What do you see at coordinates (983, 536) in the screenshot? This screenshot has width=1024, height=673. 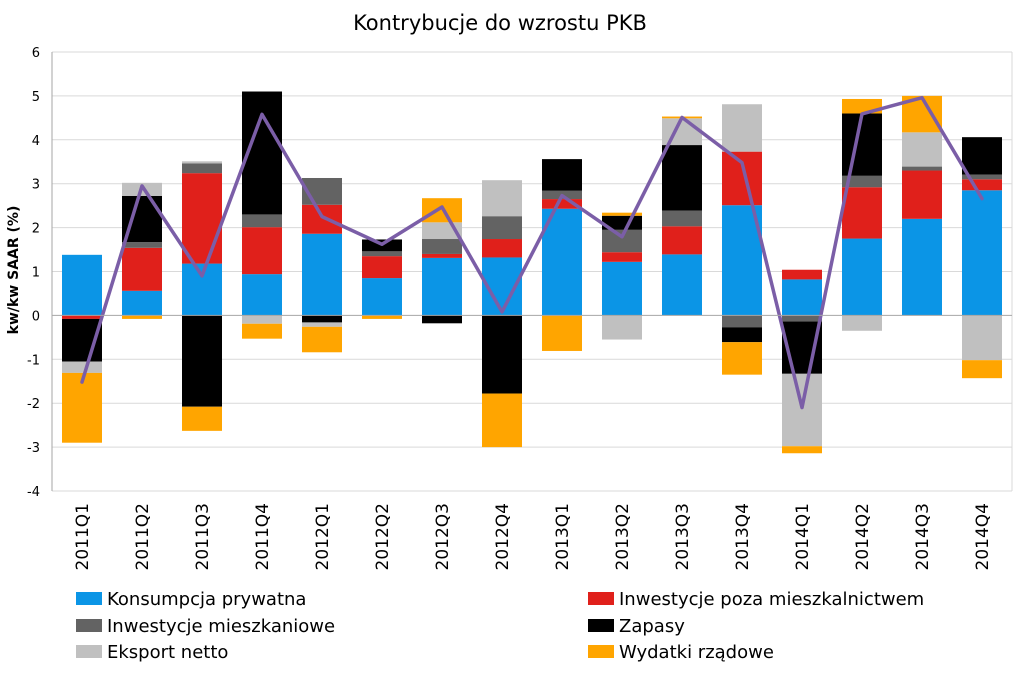 I see `x-tick-label: 2014Q4` at bounding box center [983, 536].